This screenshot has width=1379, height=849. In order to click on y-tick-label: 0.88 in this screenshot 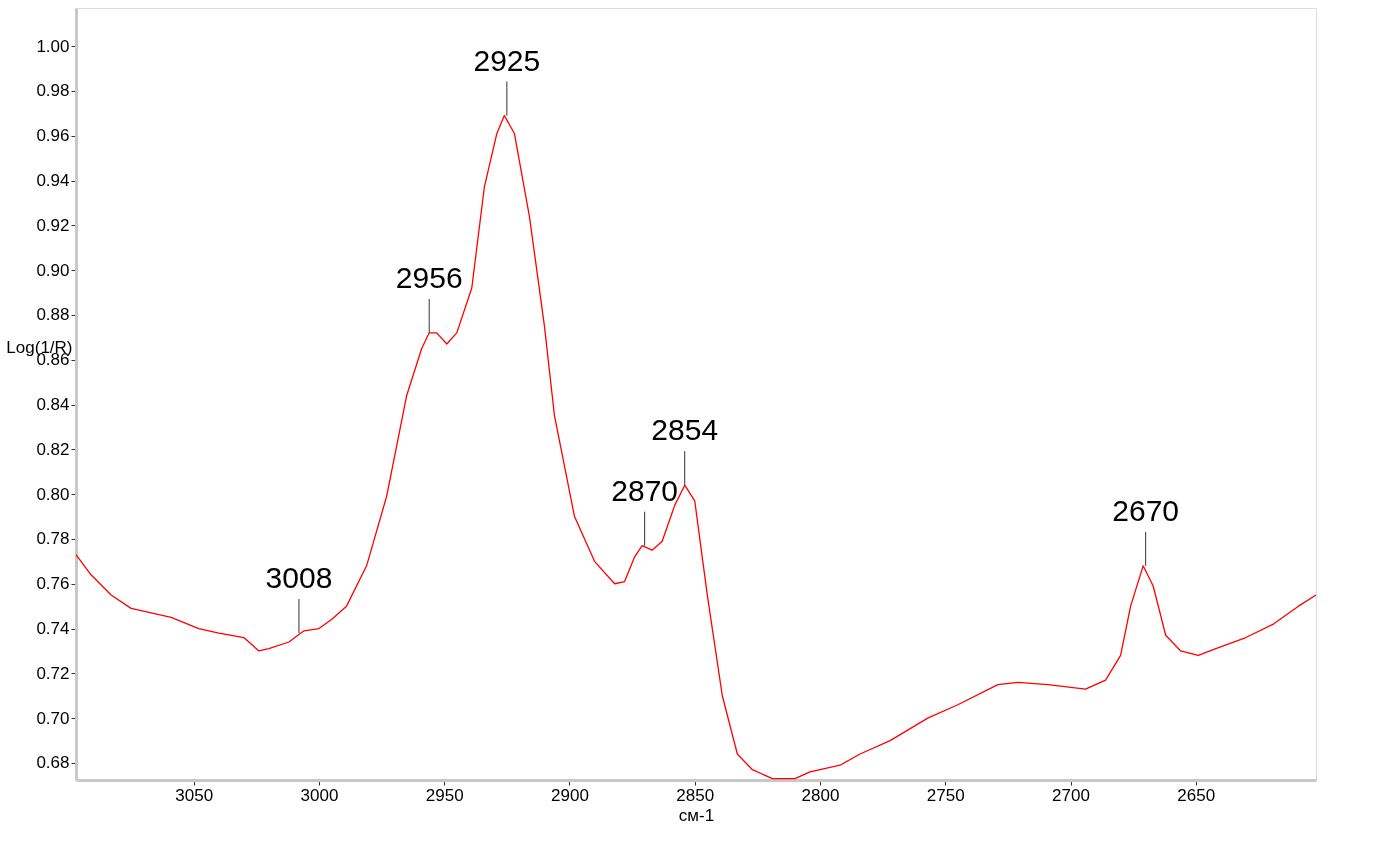, I will do `click(53, 315)`.